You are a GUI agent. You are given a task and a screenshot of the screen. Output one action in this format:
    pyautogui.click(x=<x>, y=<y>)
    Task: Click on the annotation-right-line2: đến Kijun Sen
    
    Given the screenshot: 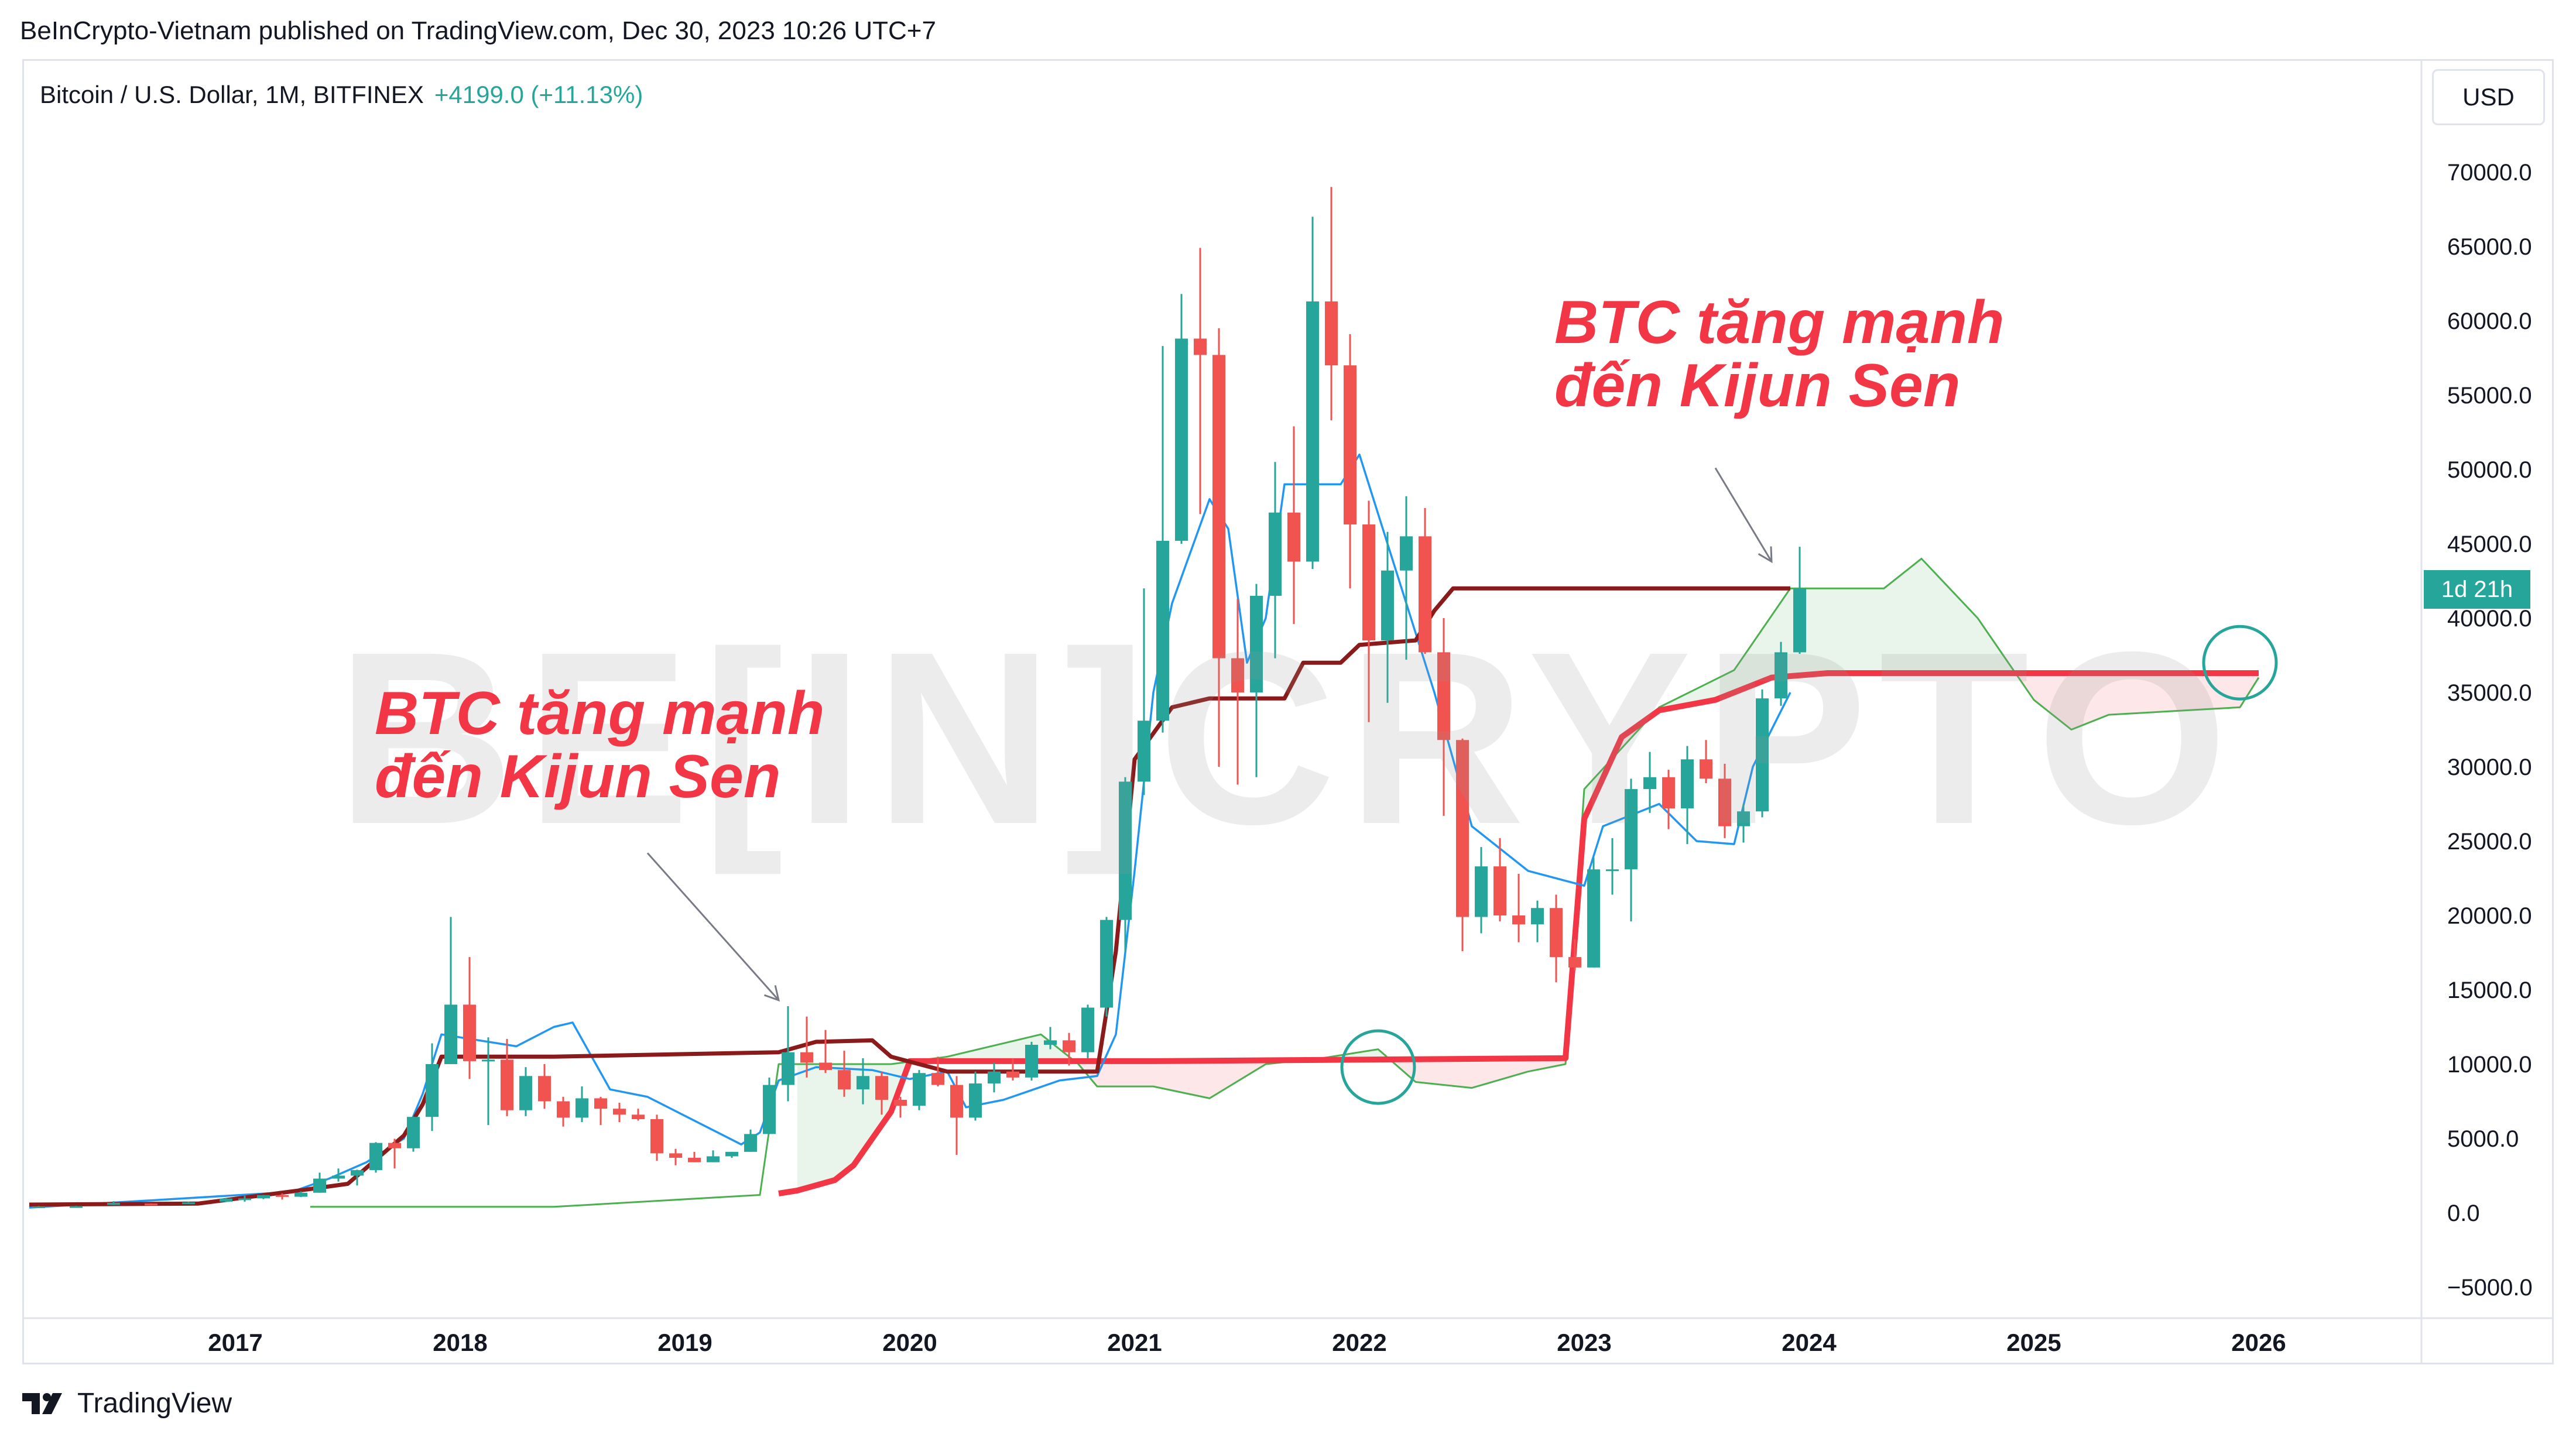 What is the action you would take?
    pyautogui.click(x=1757, y=386)
    